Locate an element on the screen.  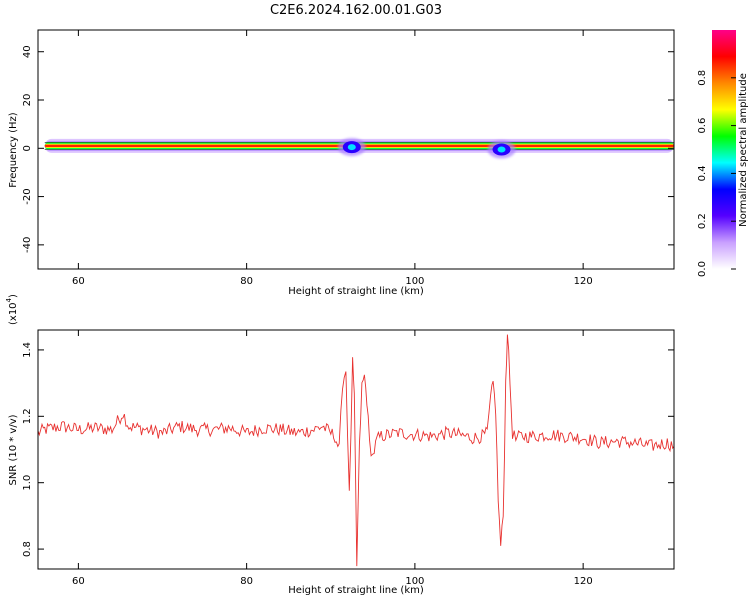
spectrogram-y-tick-label: 40 is located at coordinates (27, 51).